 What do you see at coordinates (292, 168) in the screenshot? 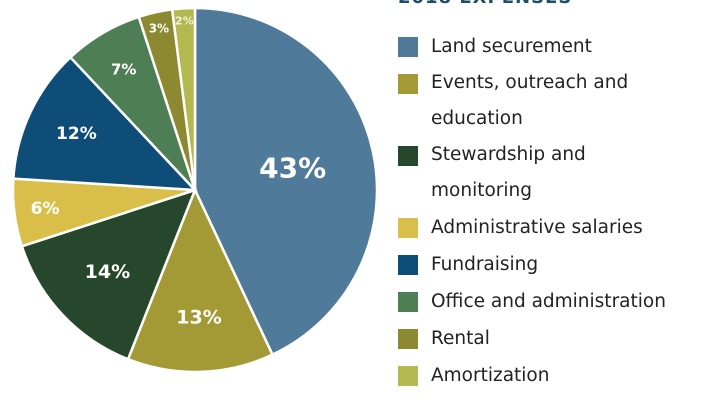
I see `pie-slice-label-1: 43%` at bounding box center [292, 168].